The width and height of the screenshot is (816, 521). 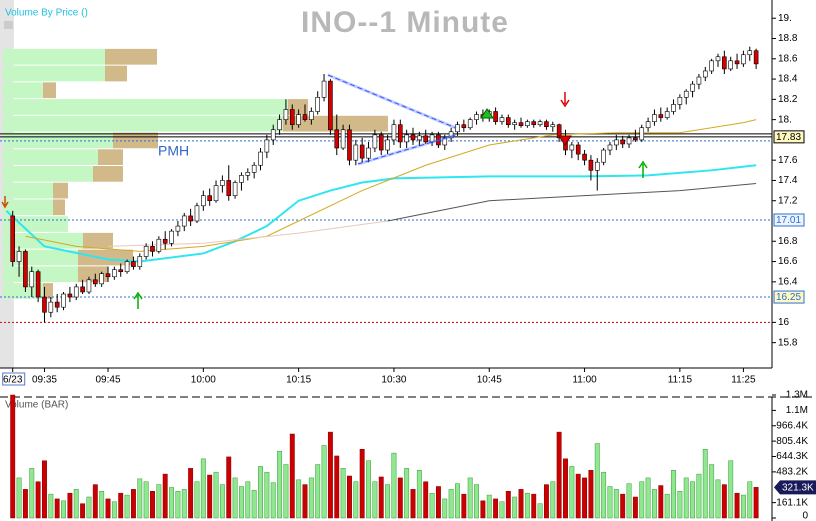 I want to click on sell-signal, so click(x=565, y=140).